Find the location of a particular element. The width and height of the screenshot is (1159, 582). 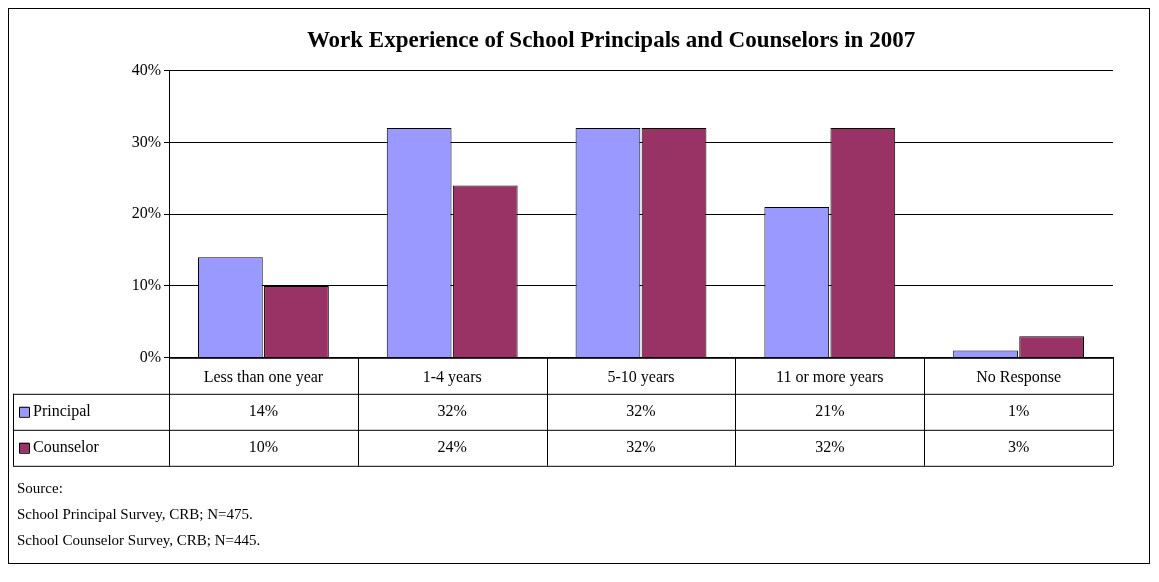

chart-title: Work Experience of School Principals and Counselors in 2007 is located at coordinates (611, 39).